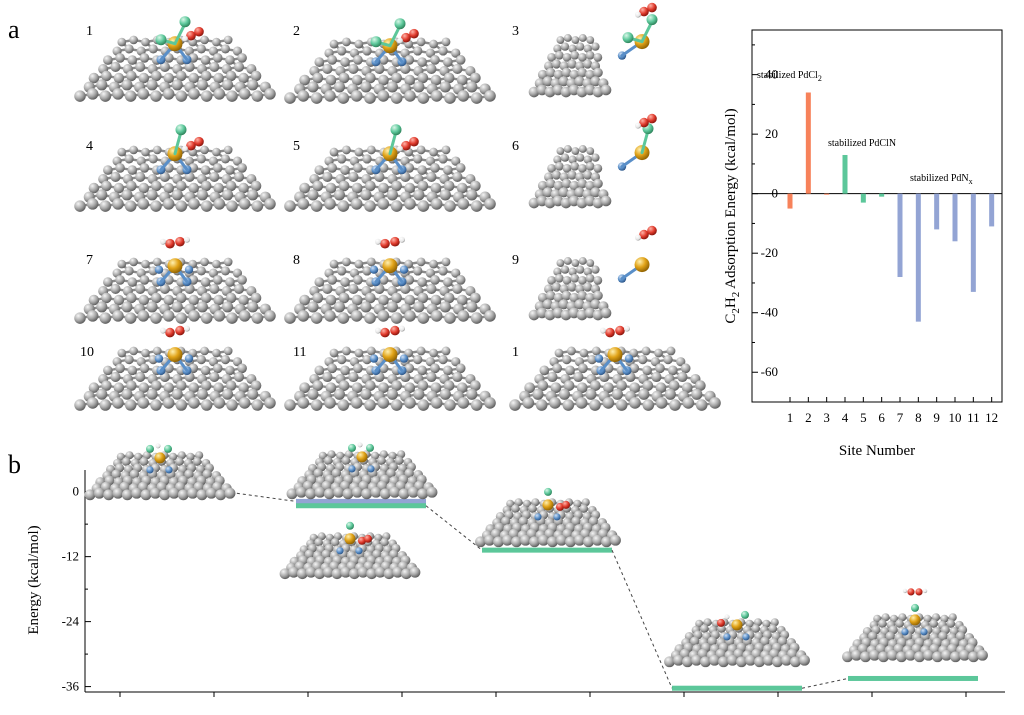  I want to click on y-tick-label: -60, so click(769, 371).